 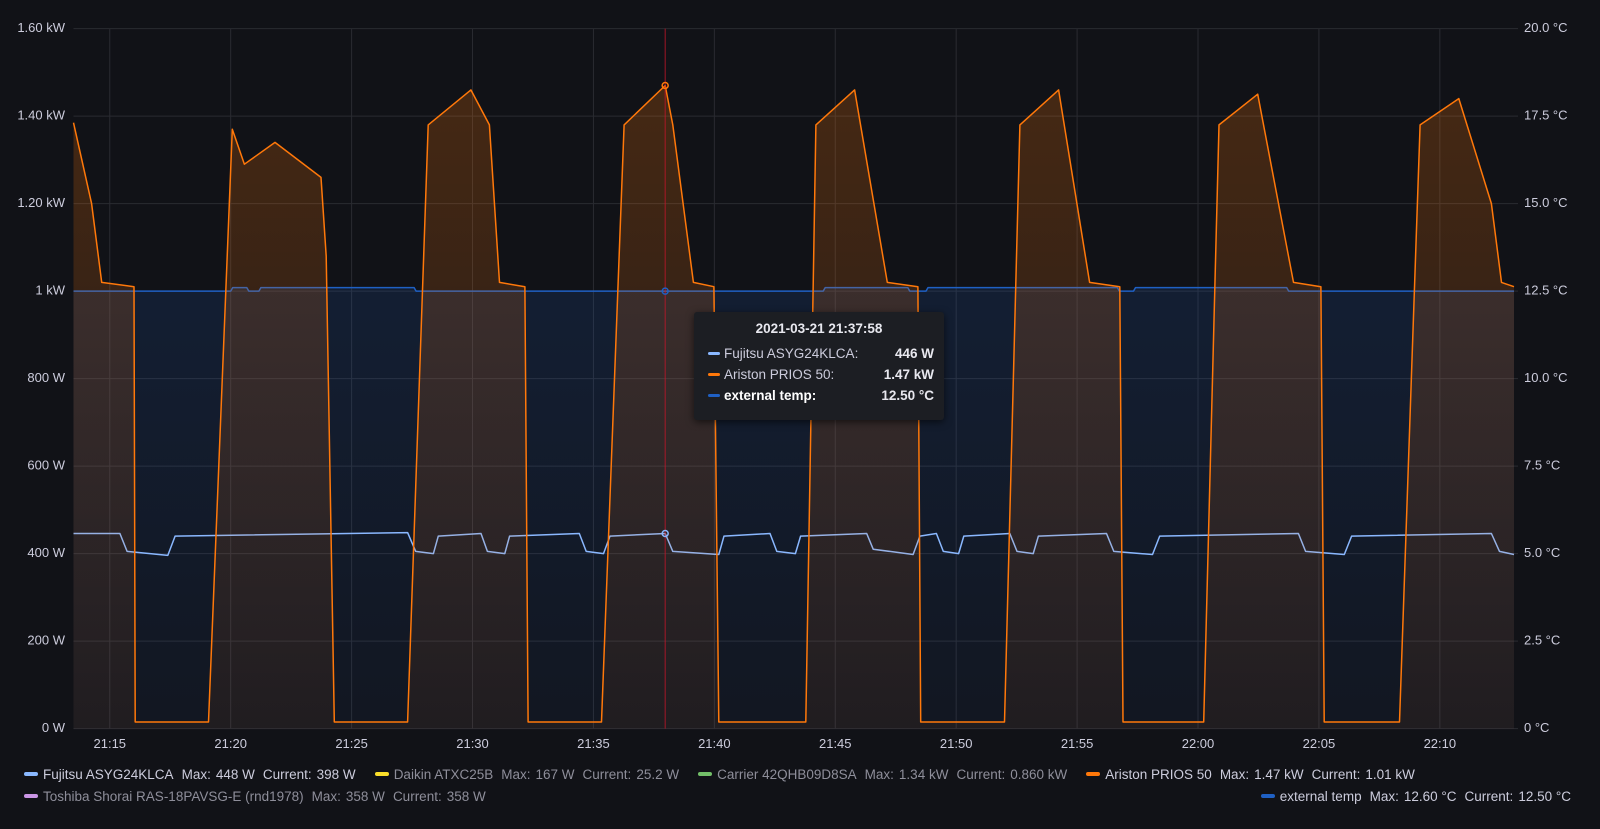 I want to click on y2-tick-label: 5.0 °C, so click(x=1542, y=552).